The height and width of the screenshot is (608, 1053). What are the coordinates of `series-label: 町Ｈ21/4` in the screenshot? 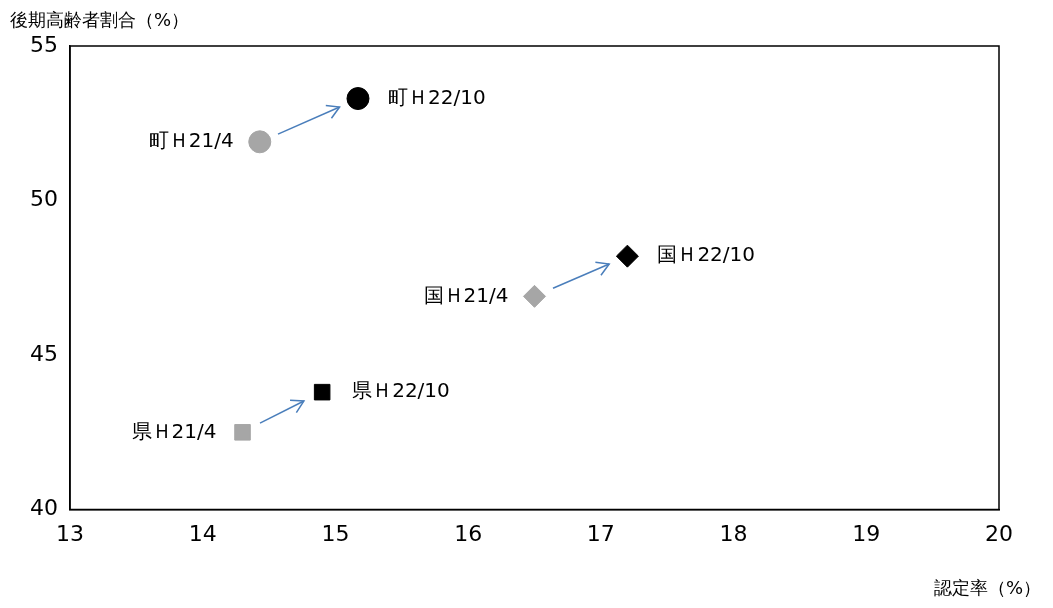 It's located at (191, 140).